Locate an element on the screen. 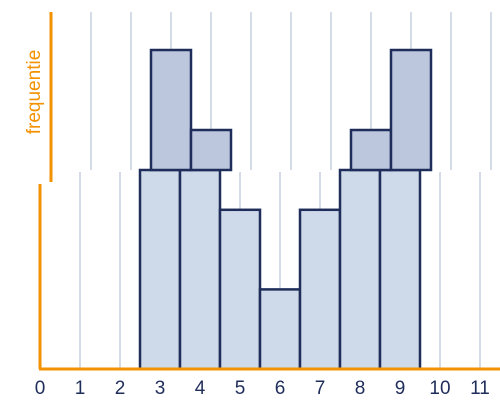  x-tick-labels: 0 1 2 3 4 5 6 7 8 9 10 11 is located at coordinates (262, 388).